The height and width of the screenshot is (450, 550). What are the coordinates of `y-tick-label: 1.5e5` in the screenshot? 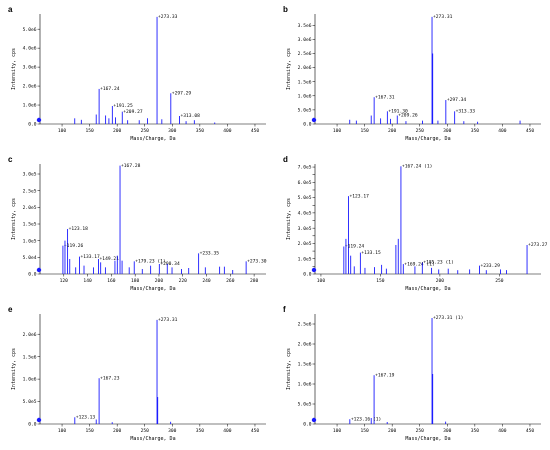 It's located at (30, 225).